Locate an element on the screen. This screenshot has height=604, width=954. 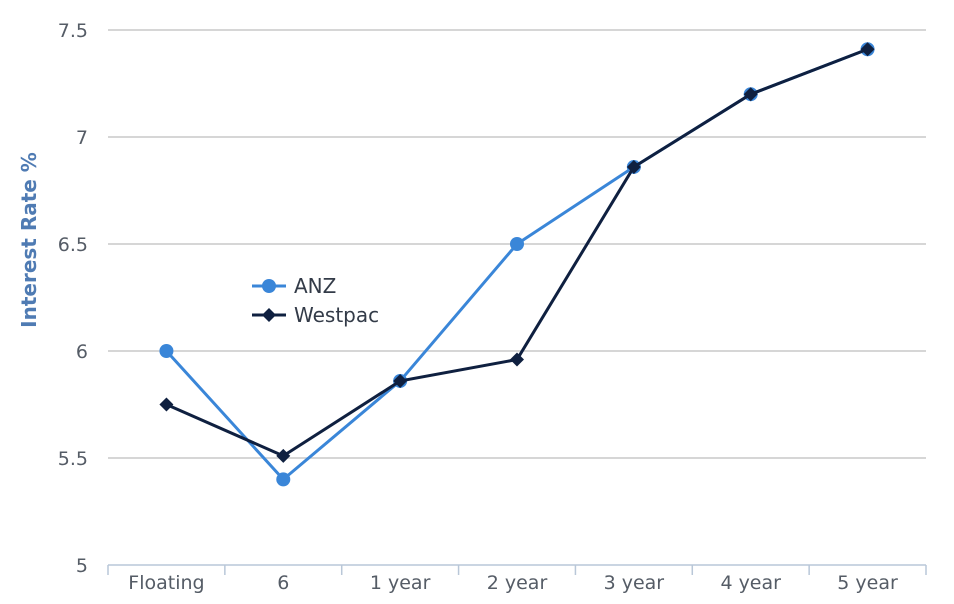
y-tick-label: 5.5 is located at coordinates (73, 459).